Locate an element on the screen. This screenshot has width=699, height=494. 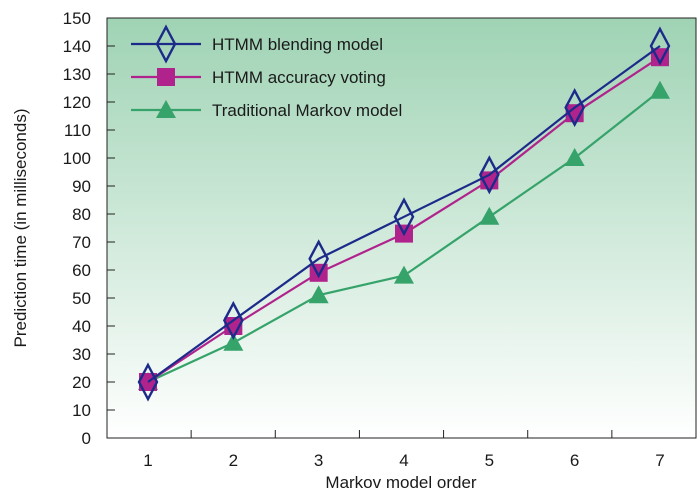
legend-label: Traditional Markov model is located at coordinates (307, 110).